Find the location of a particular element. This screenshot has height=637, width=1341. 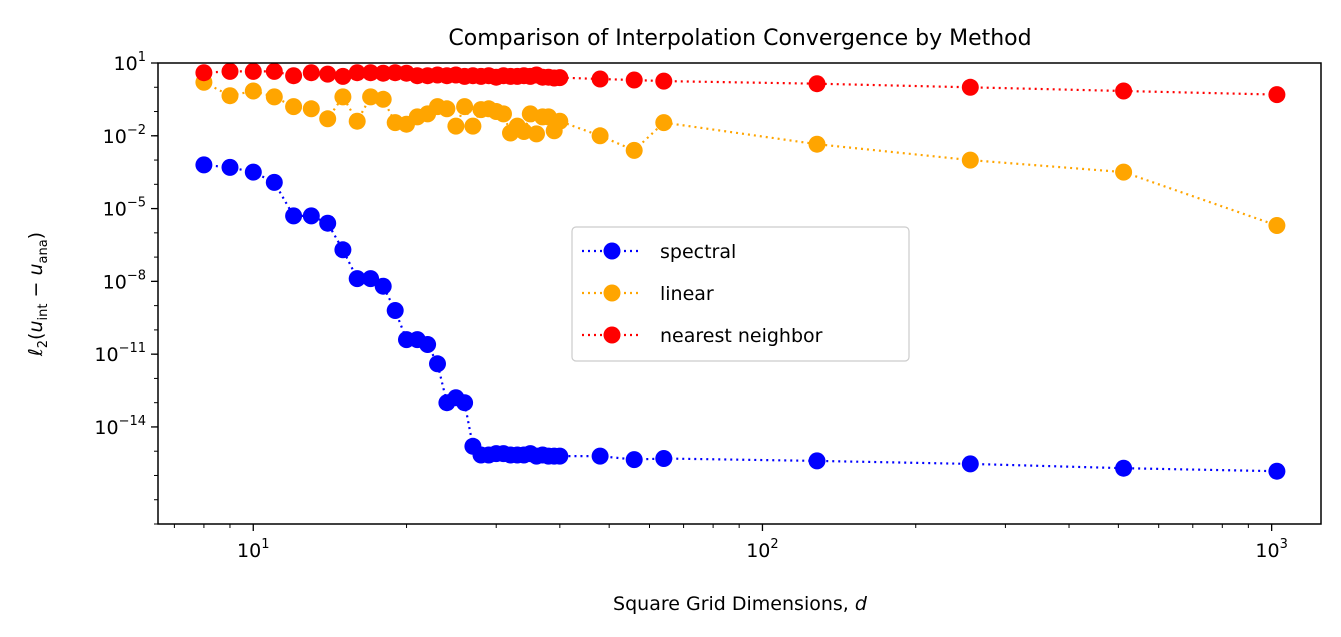

y-tick-label: 10⁻⁵ is located at coordinates (124, 208).